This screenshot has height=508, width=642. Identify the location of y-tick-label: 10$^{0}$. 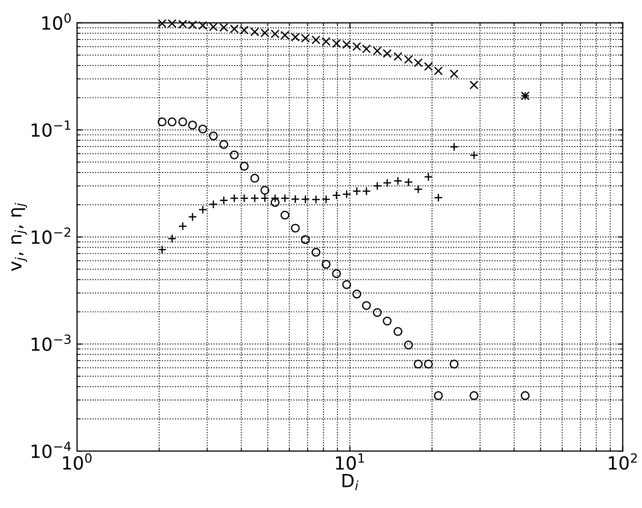
(56, 21).